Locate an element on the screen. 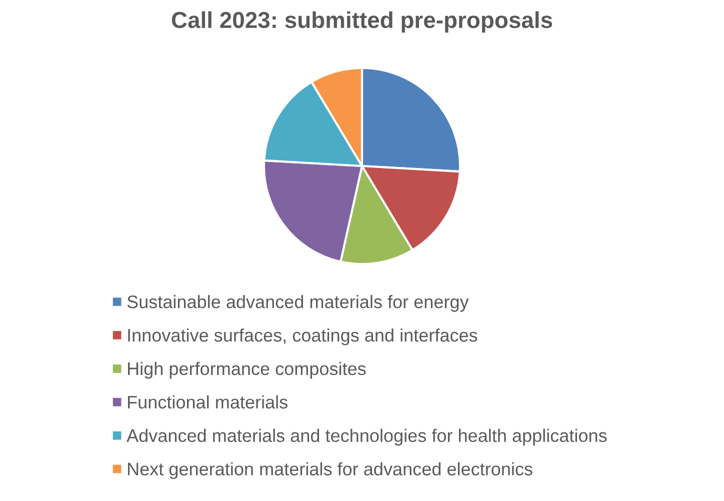  legend-label: Advanced materials and technologies for health applications is located at coordinates (366, 437).